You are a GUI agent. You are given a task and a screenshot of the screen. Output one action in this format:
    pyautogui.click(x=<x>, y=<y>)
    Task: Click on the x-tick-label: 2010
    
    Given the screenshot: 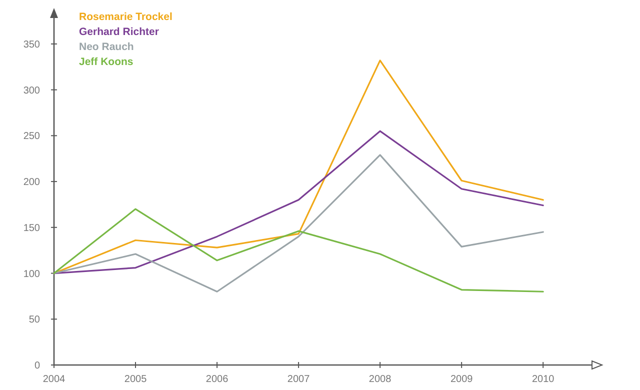 What is the action you would take?
    pyautogui.click(x=543, y=379)
    